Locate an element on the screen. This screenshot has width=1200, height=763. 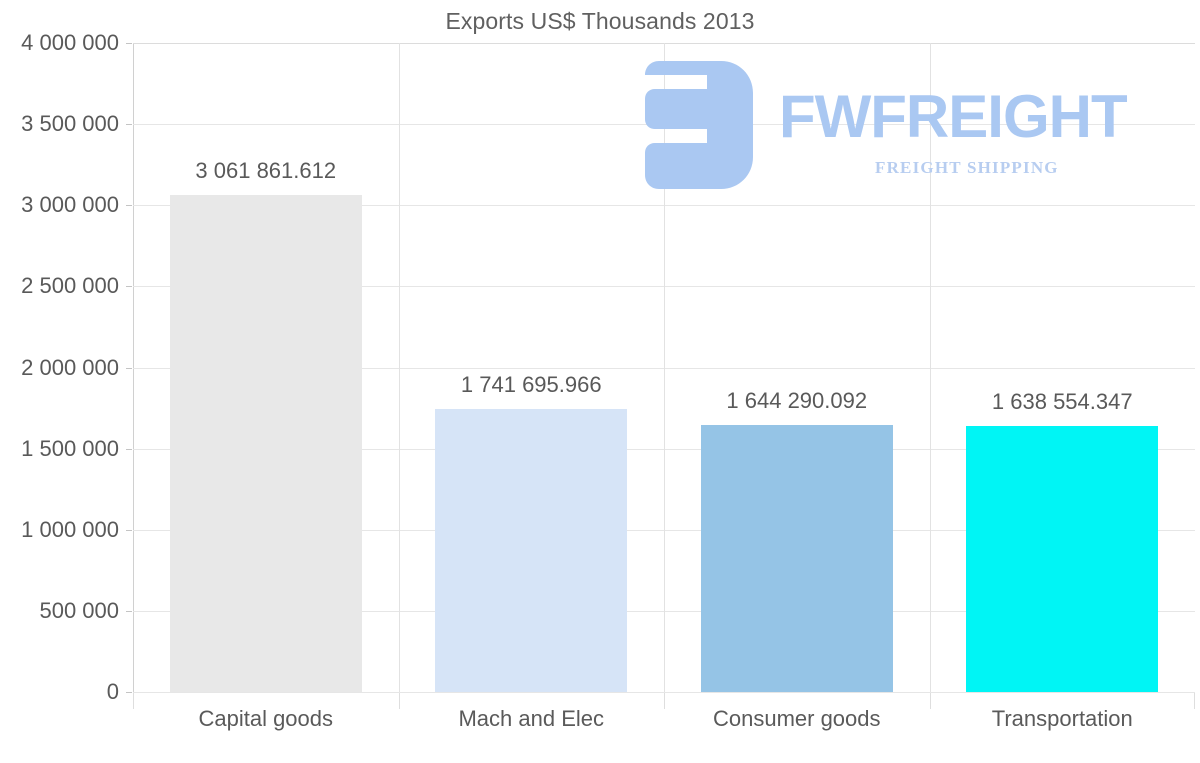
y-axis-tick-label: 4 000 000 is located at coordinates (70, 42).